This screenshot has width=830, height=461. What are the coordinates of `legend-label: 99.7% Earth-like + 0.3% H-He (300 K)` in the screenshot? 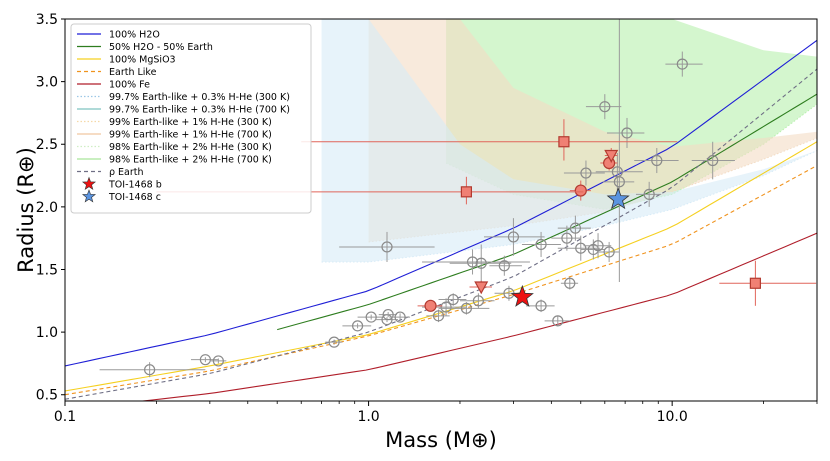 It's located at (199, 97).